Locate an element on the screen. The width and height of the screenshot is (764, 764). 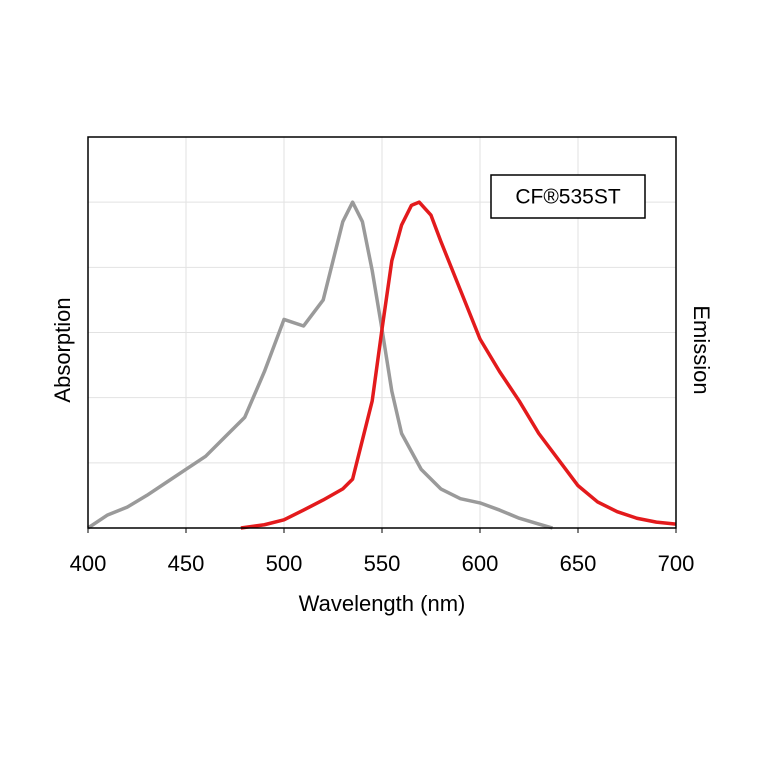
x-tick-label: 650 is located at coordinates (578, 563).